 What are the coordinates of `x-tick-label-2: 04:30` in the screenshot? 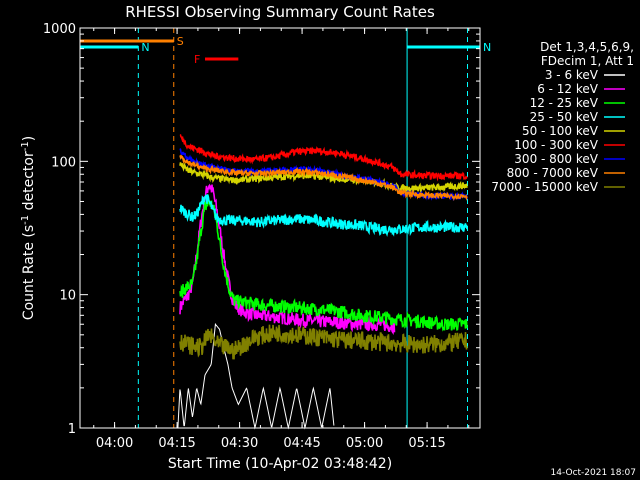 It's located at (239, 443).